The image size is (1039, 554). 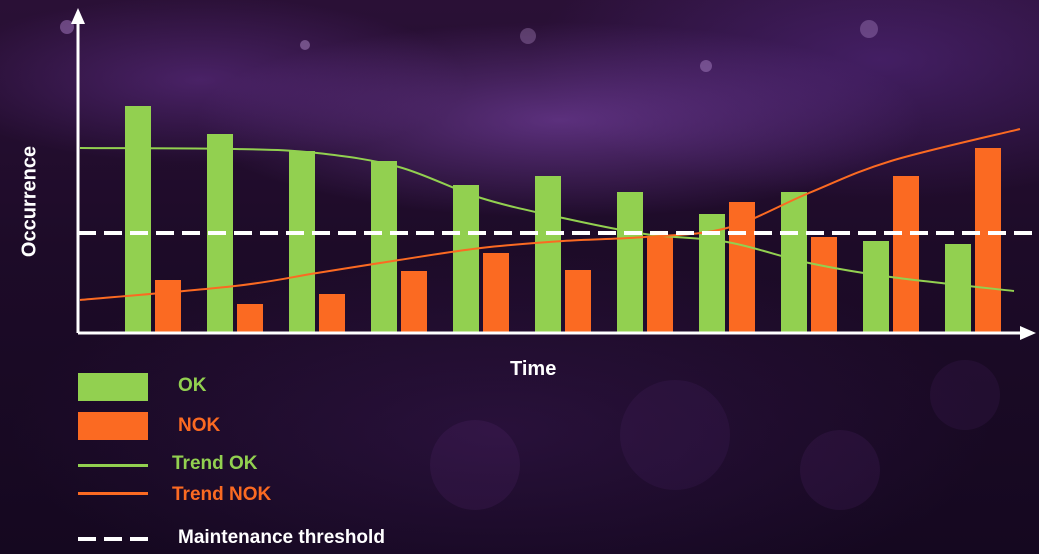 I want to click on legend-threshold-swatch, so click(x=113, y=539).